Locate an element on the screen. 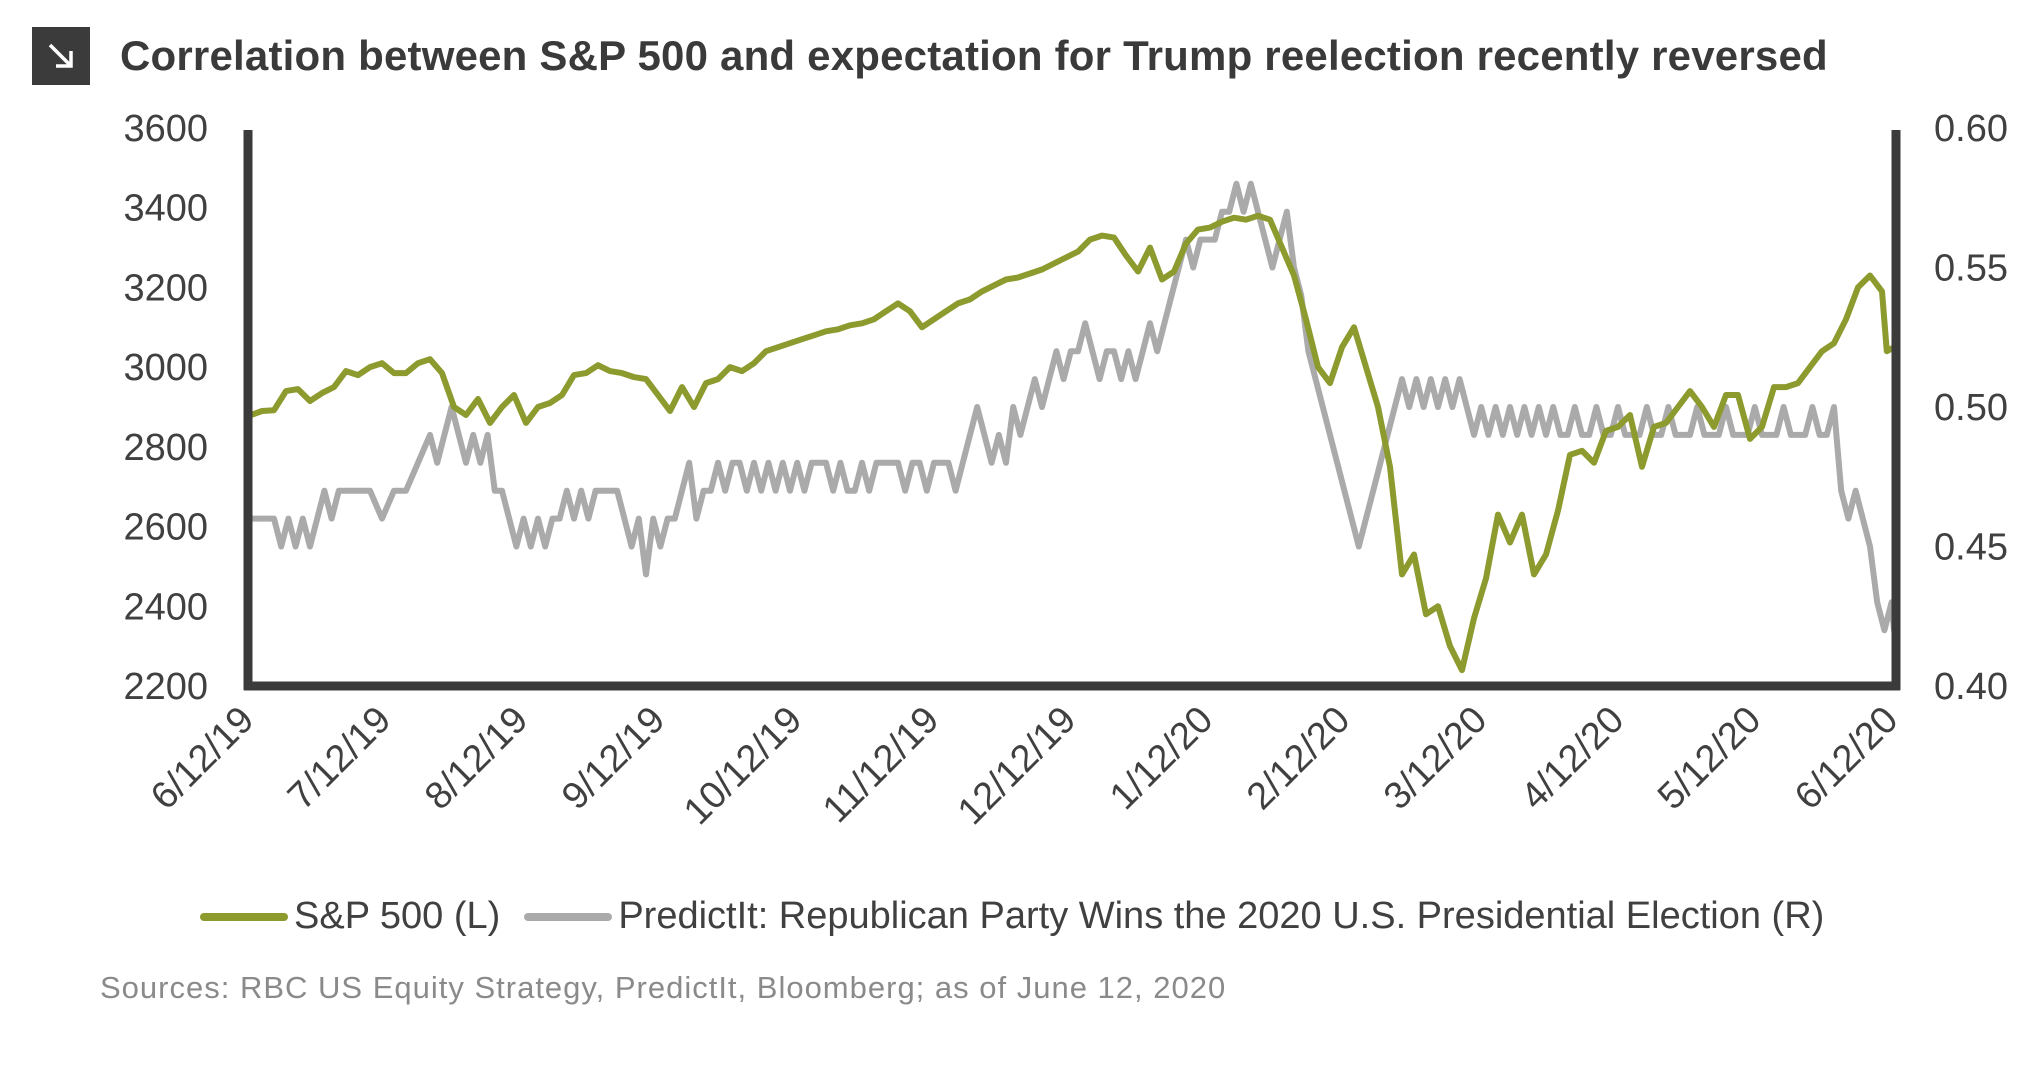 This screenshot has height=1082, width=2041. right-axis-ticks: 0.40 0.45 0.50 0.55 0.60 is located at coordinates (1971, 408).